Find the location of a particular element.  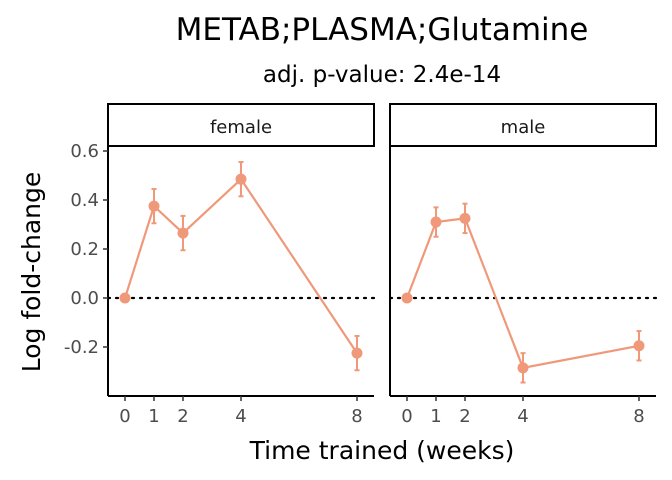

y-axis-title: Log fold-change is located at coordinates (31, 272).